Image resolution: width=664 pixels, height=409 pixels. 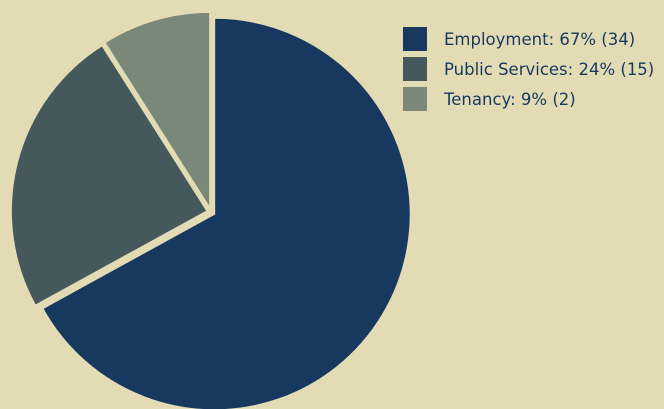 I want to click on pie-slice-tenancy, so click(x=157, y=111).